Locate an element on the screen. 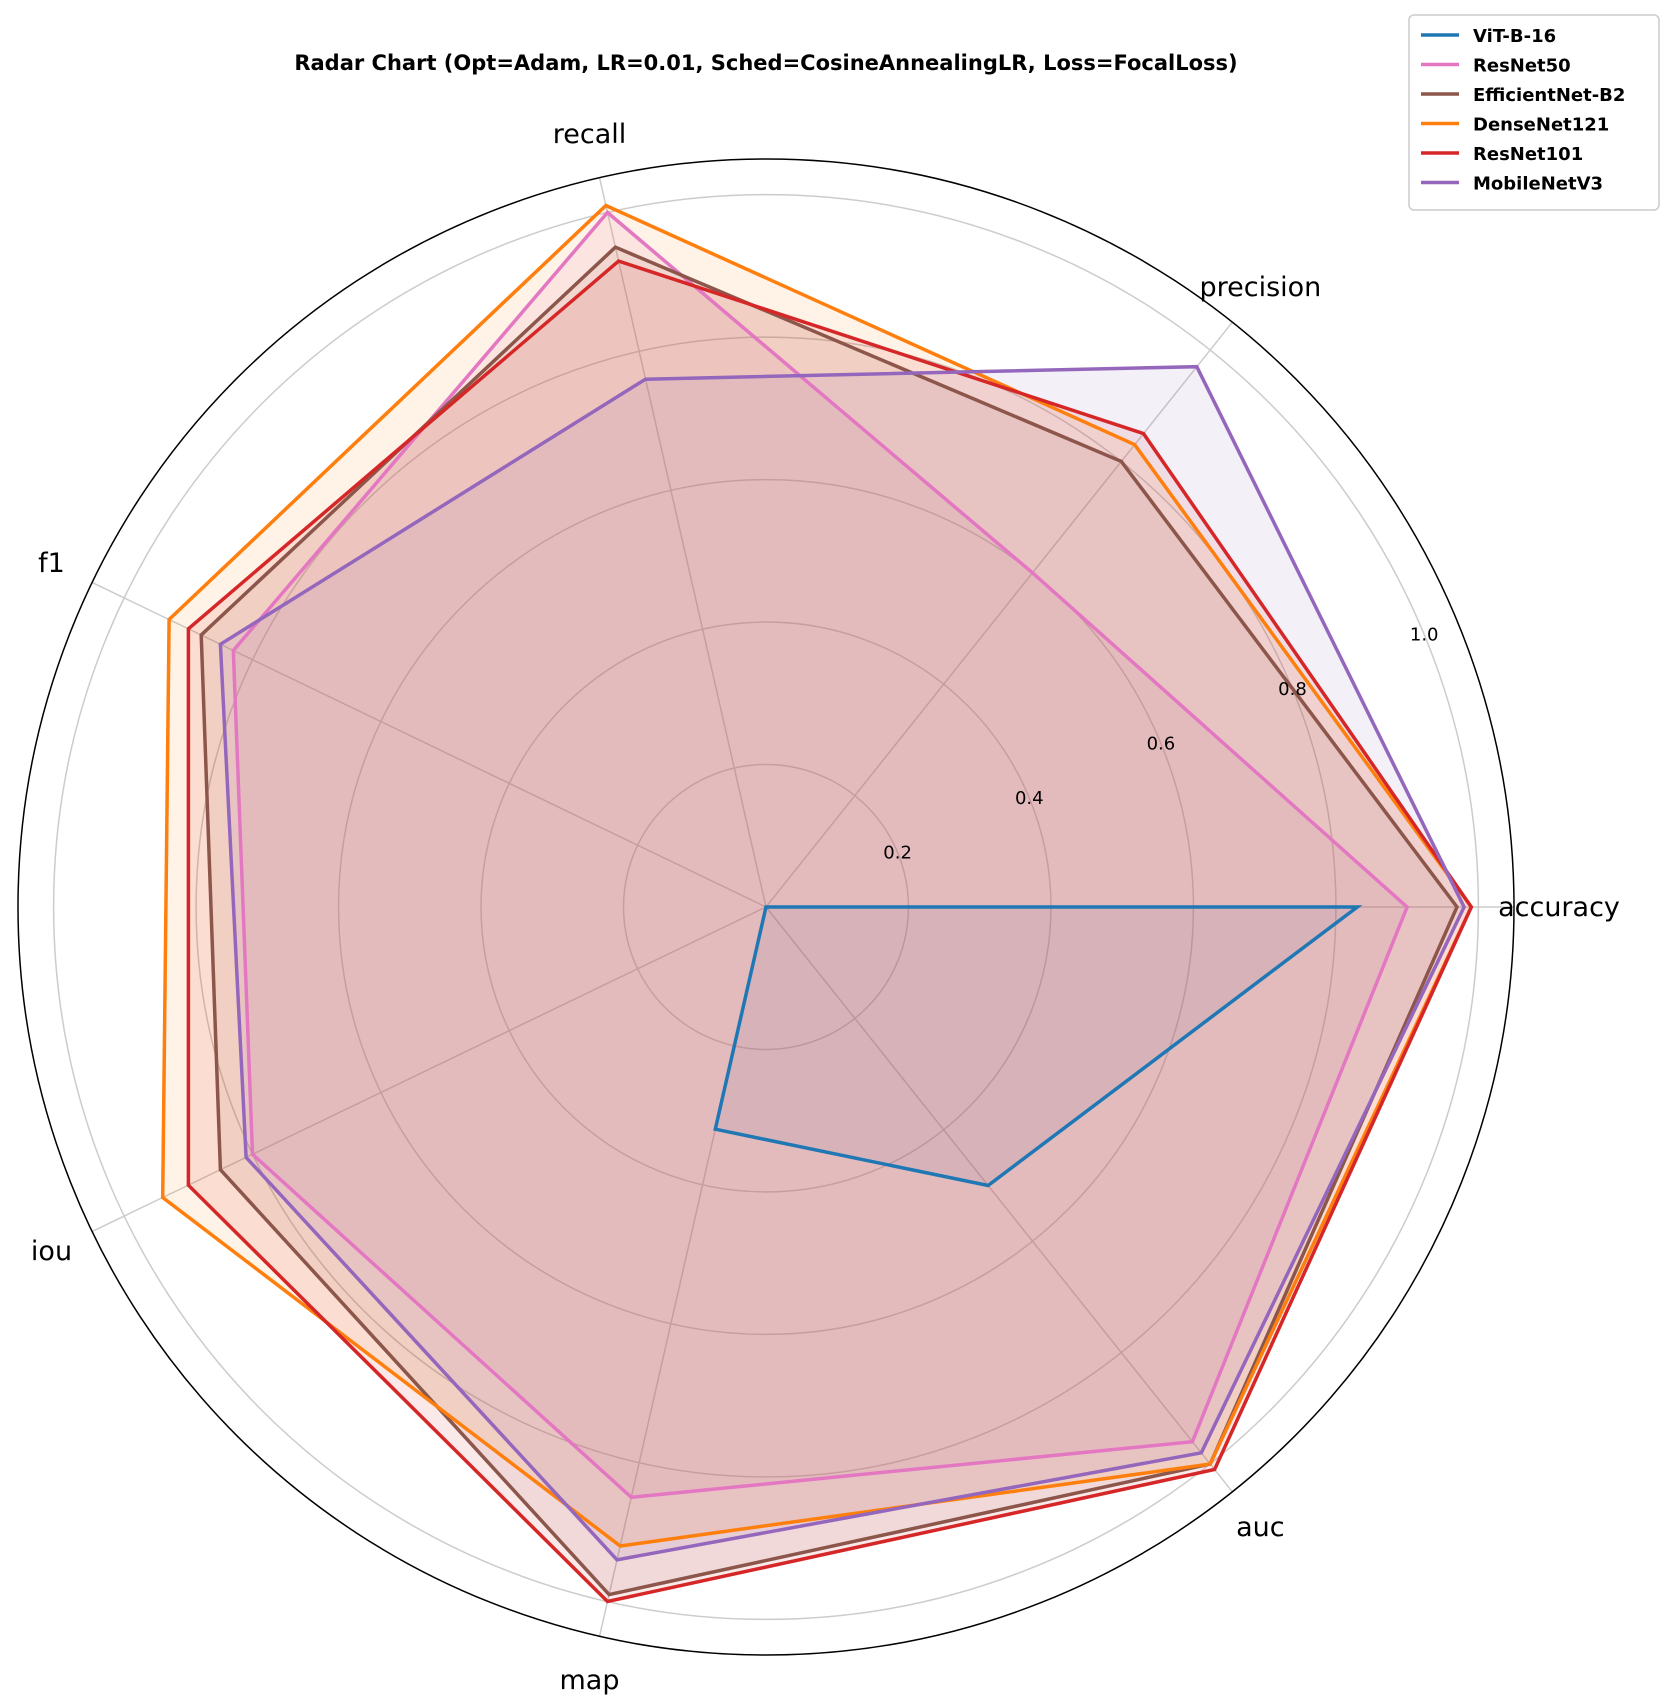 The height and width of the screenshot is (1696, 1672). axis-label-iou: iou is located at coordinates (51, 1251).